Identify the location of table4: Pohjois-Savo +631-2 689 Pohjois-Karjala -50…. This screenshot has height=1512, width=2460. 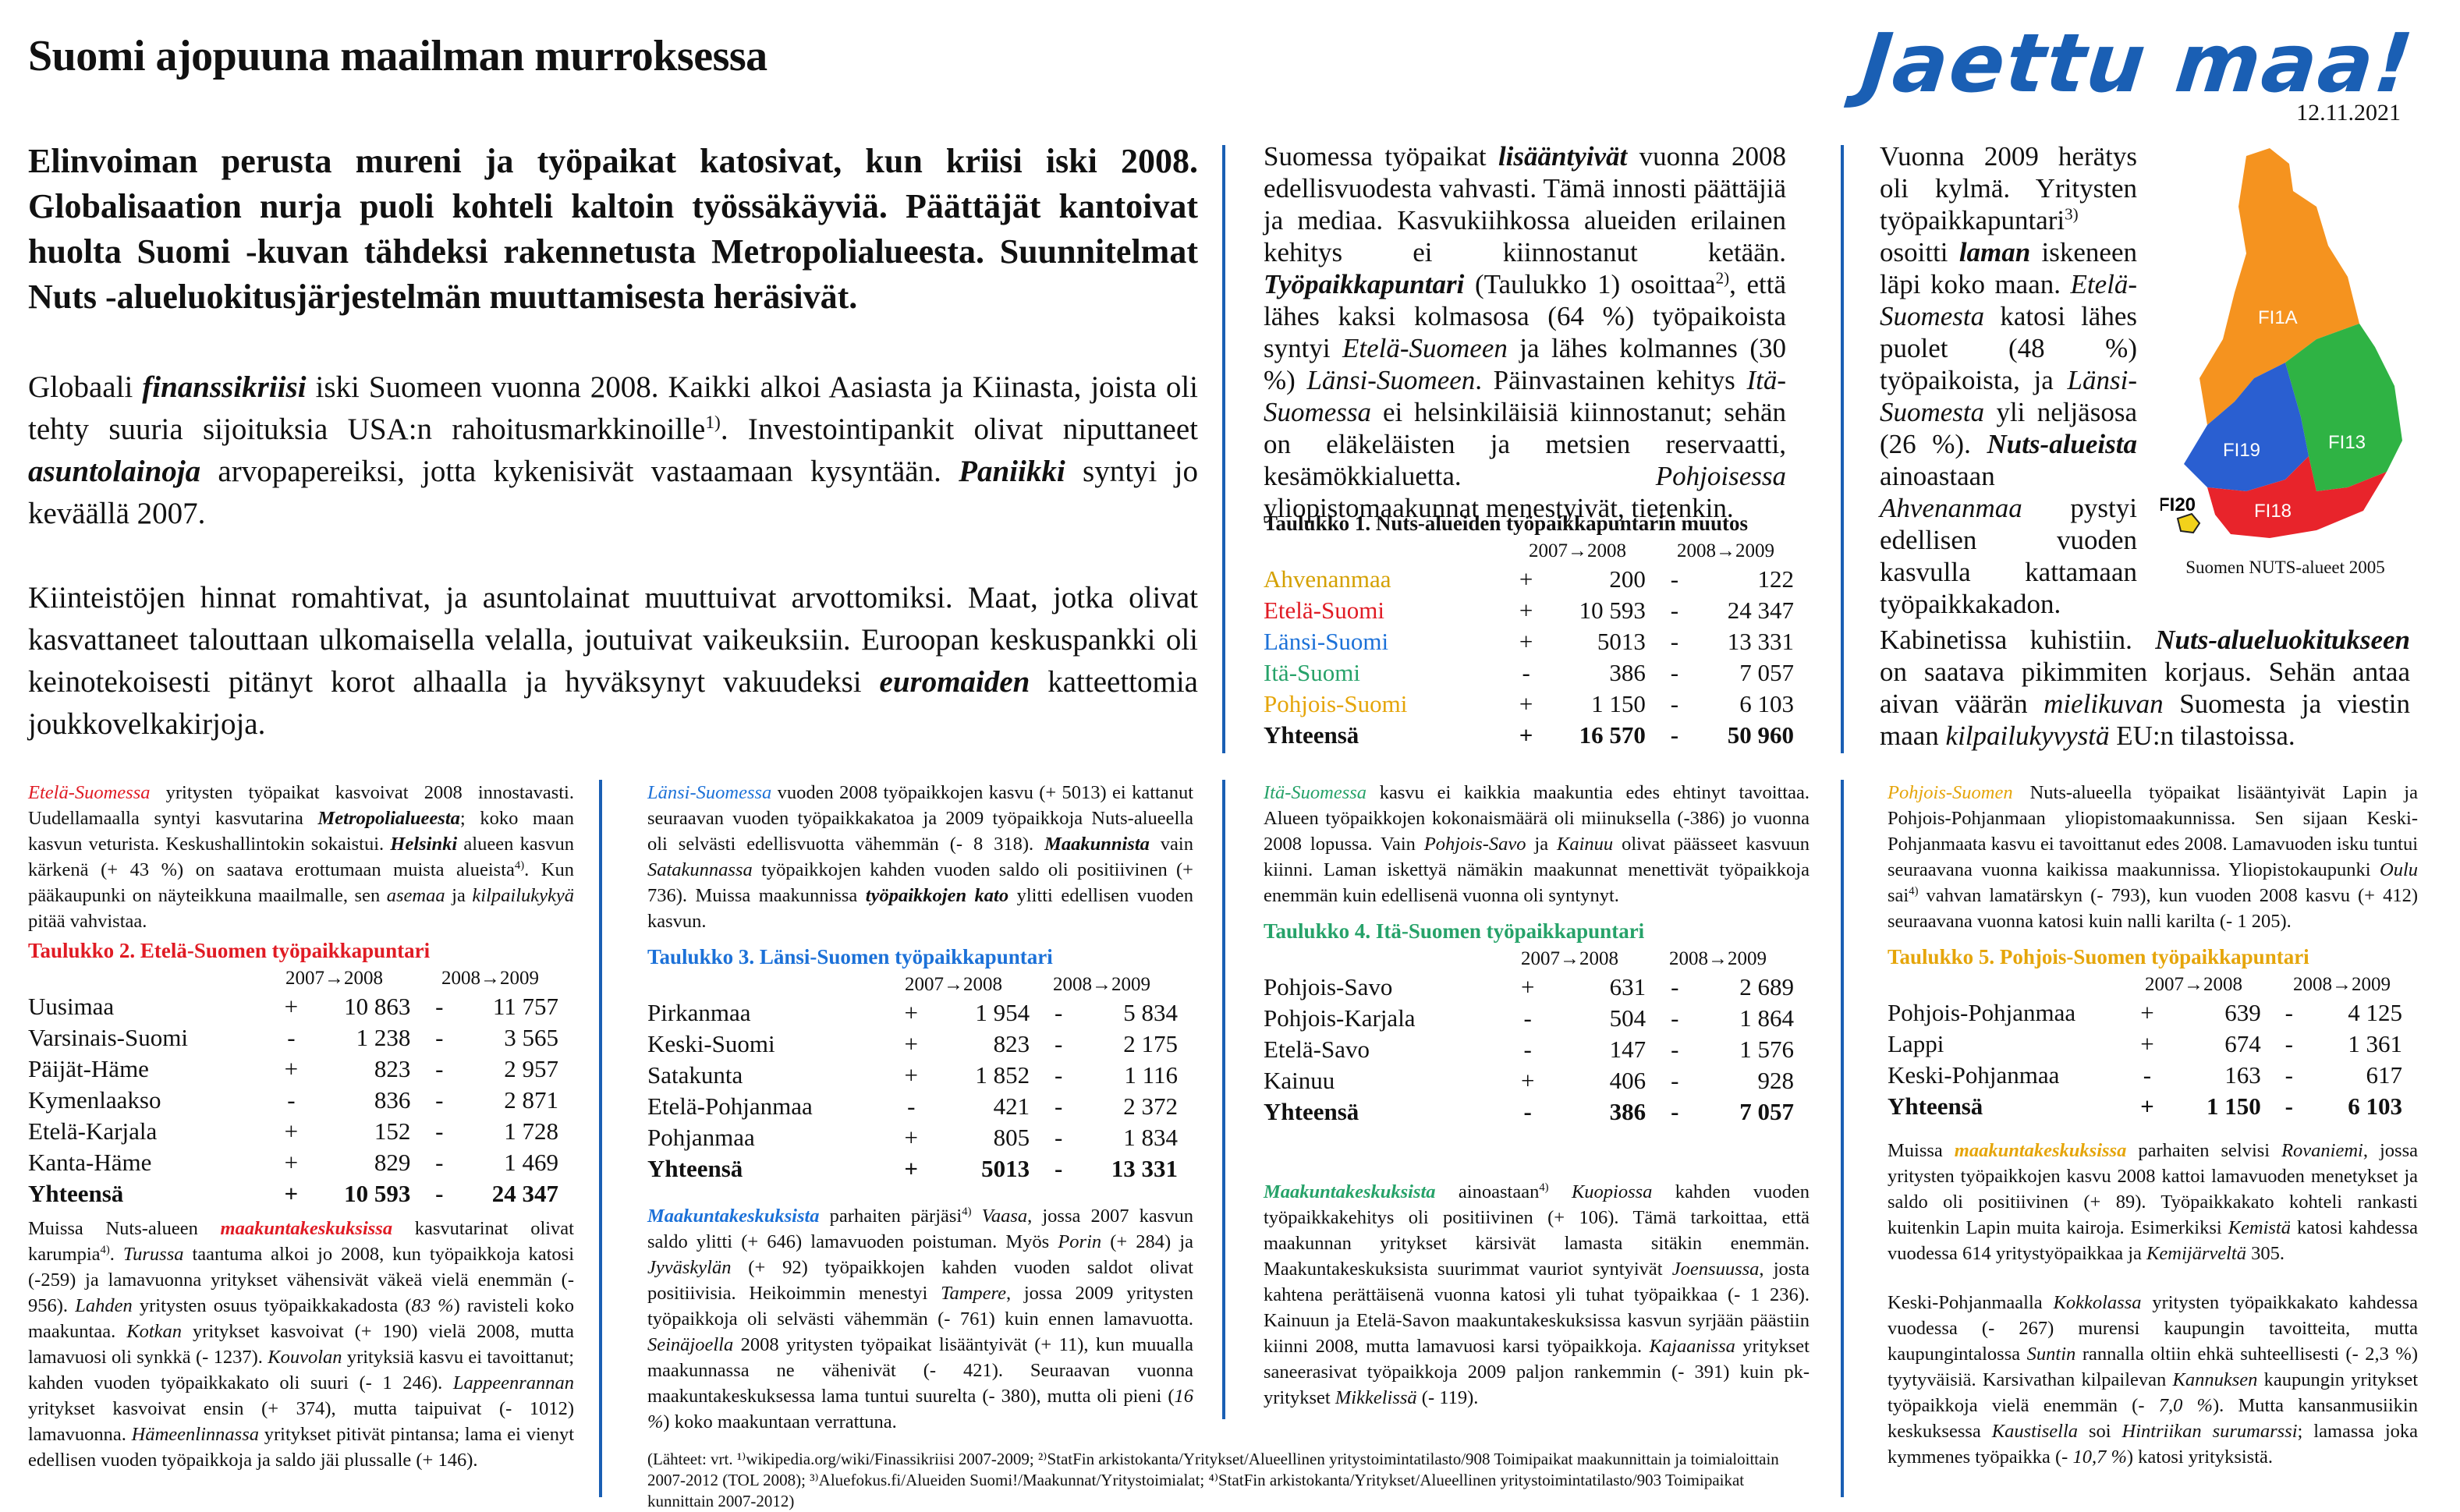
(1537, 1050).